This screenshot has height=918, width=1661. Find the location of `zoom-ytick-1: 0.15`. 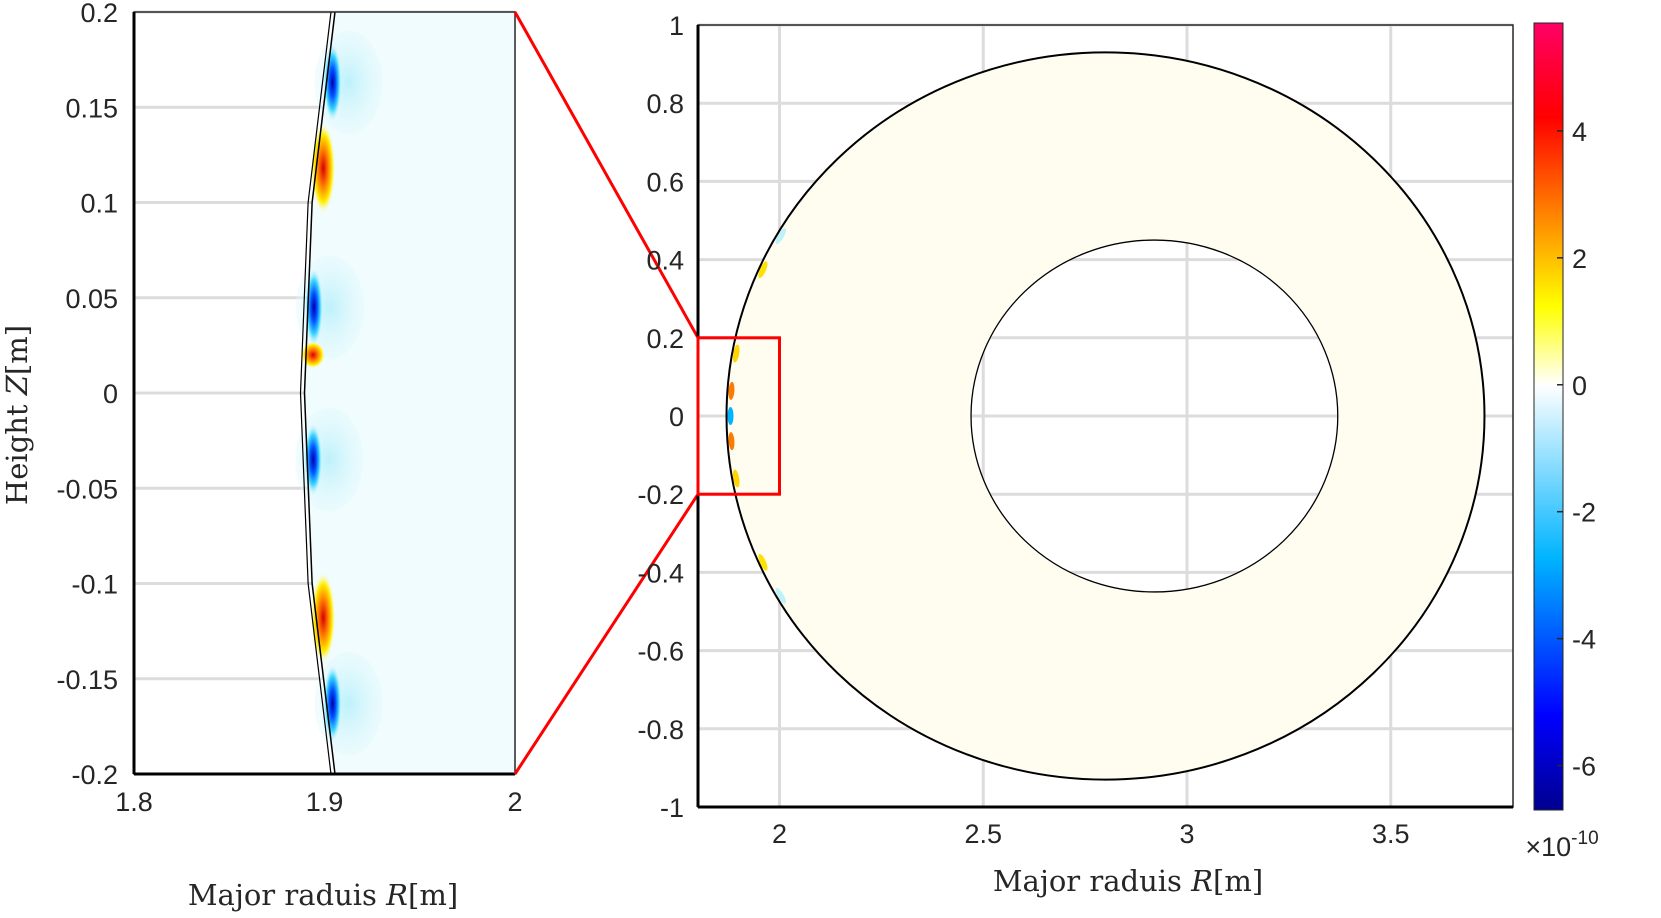

zoom-ytick-1: 0.15 is located at coordinates (91, 108).